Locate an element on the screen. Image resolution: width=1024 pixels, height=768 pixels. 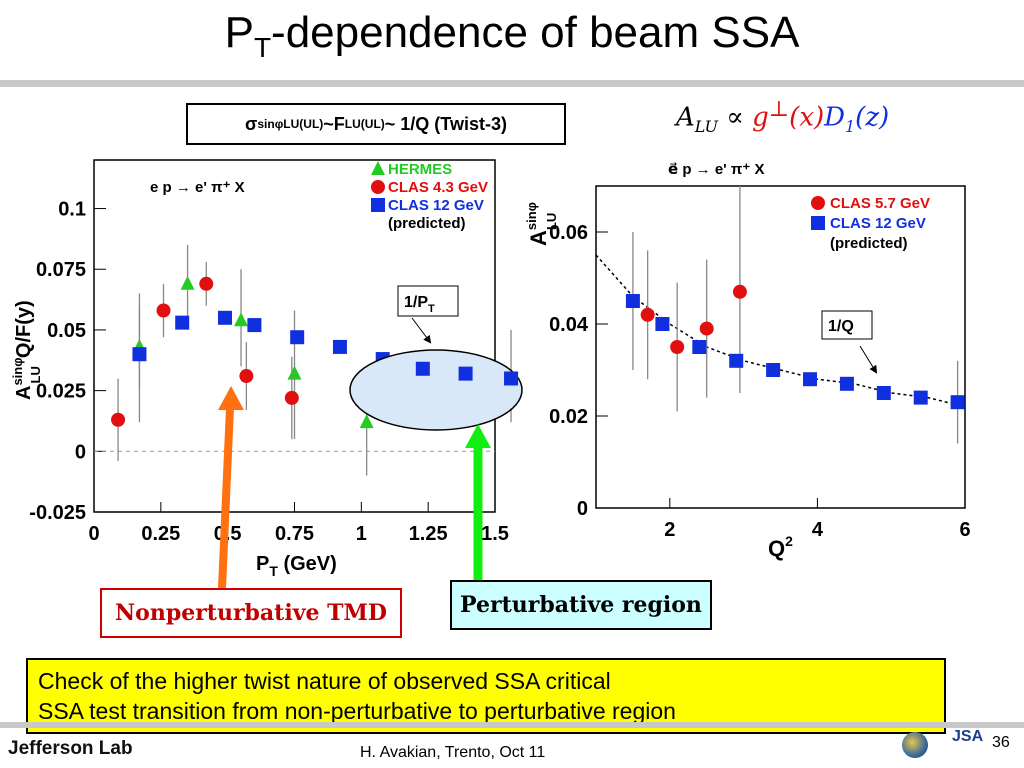
region-arrows is located at coordinates (354, 487).